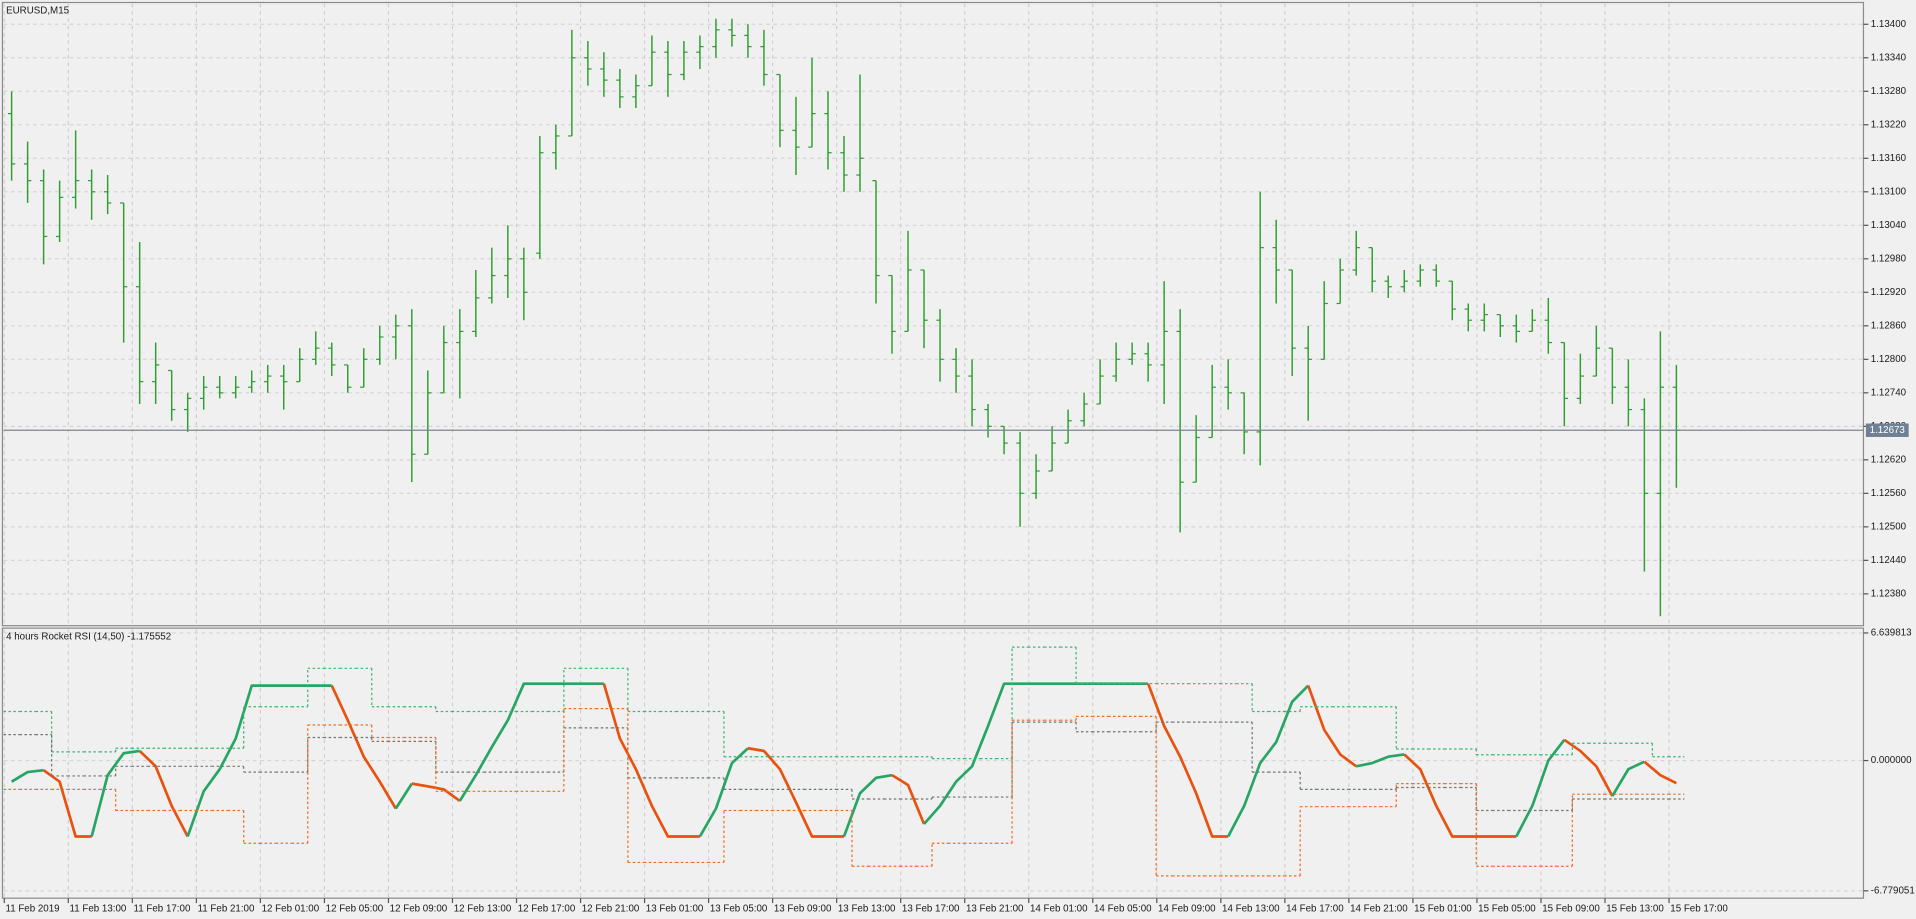 The image size is (1916, 919). What do you see at coordinates (1699, 909) in the screenshot?
I see `x-tick-label: 15 Feb 17:00` at bounding box center [1699, 909].